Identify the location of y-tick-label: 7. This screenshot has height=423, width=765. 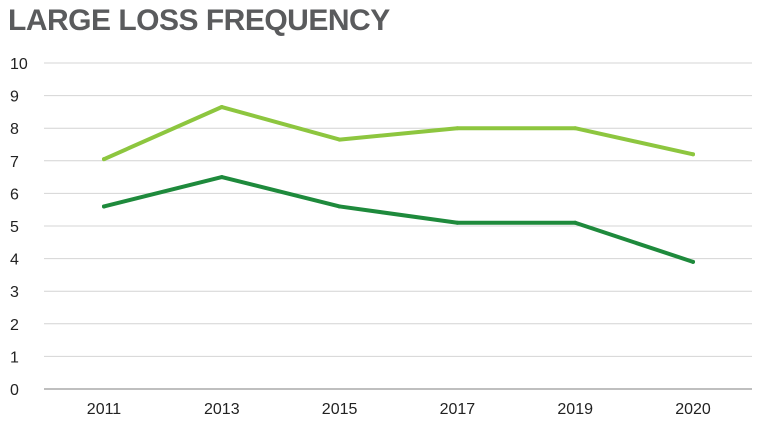
(14, 162).